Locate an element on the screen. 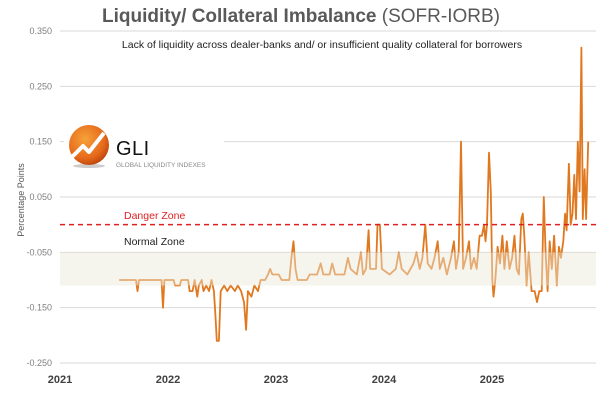 The image size is (602, 406). normal-zone-label: Normal Zone is located at coordinates (154, 242).